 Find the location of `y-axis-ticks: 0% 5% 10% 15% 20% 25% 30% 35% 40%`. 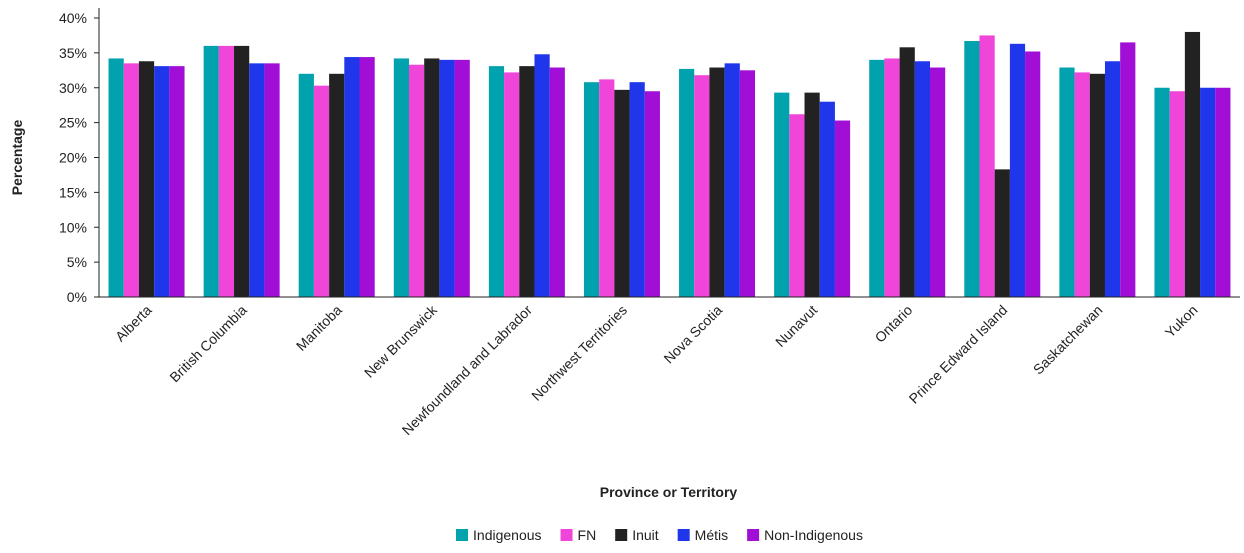

y-axis-ticks: 0% 5% 10% 15% 20% 25% 30% 35% 40% is located at coordinates (79, 157).